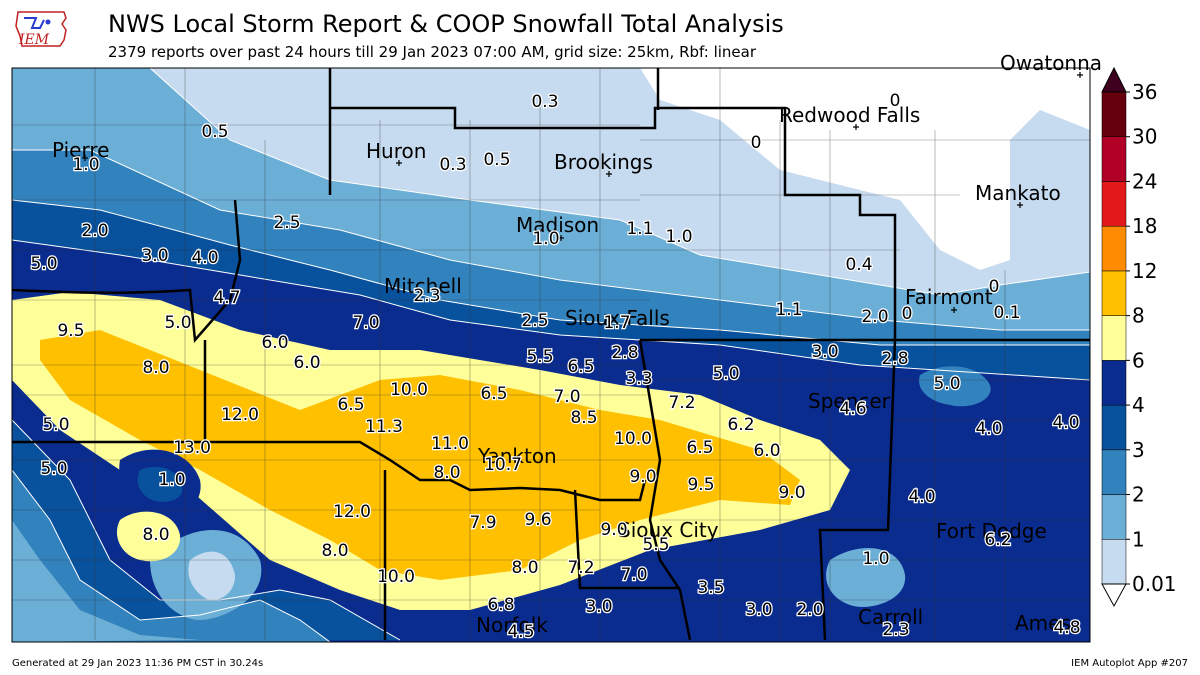  What do you see at coordinates (34, 40) in the screenshot?
I see `iem-logo-text: IEM` at bounding box center [34, 40].